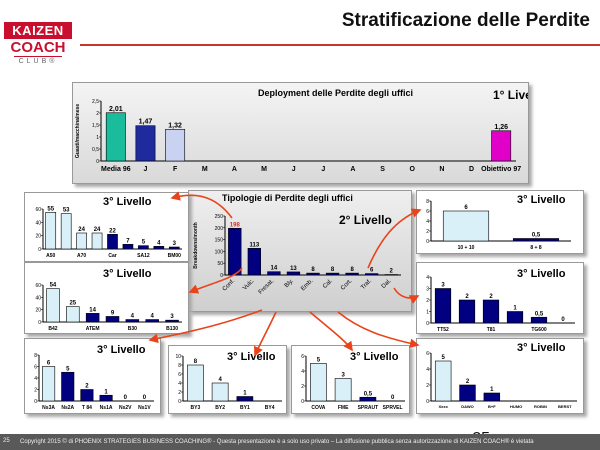  Describe the element at coordinates (501, 169) in the screenshot. I see `x-tick-label: Obiettivo 97` at that location.